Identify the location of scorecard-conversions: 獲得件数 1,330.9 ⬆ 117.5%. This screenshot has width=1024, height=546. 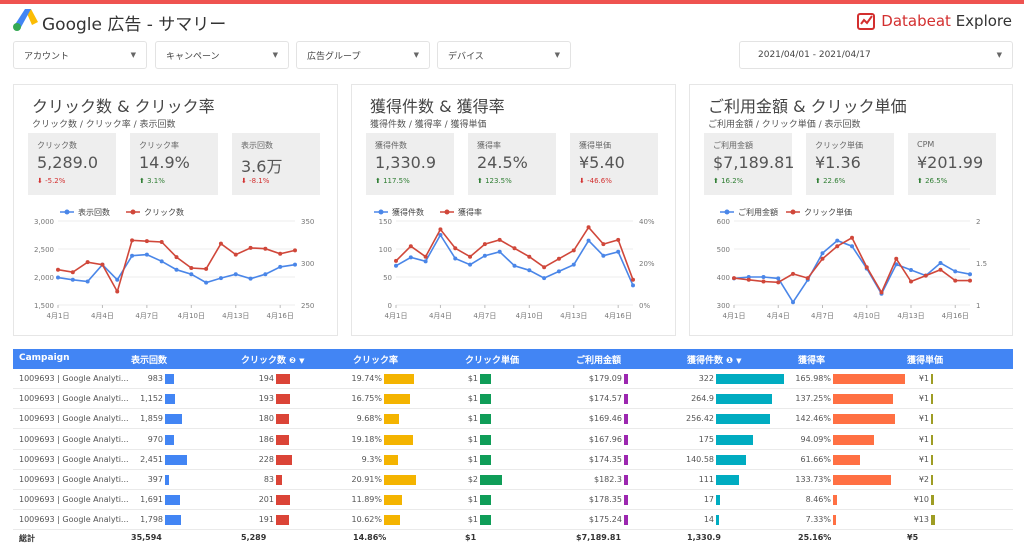
(410, 164).